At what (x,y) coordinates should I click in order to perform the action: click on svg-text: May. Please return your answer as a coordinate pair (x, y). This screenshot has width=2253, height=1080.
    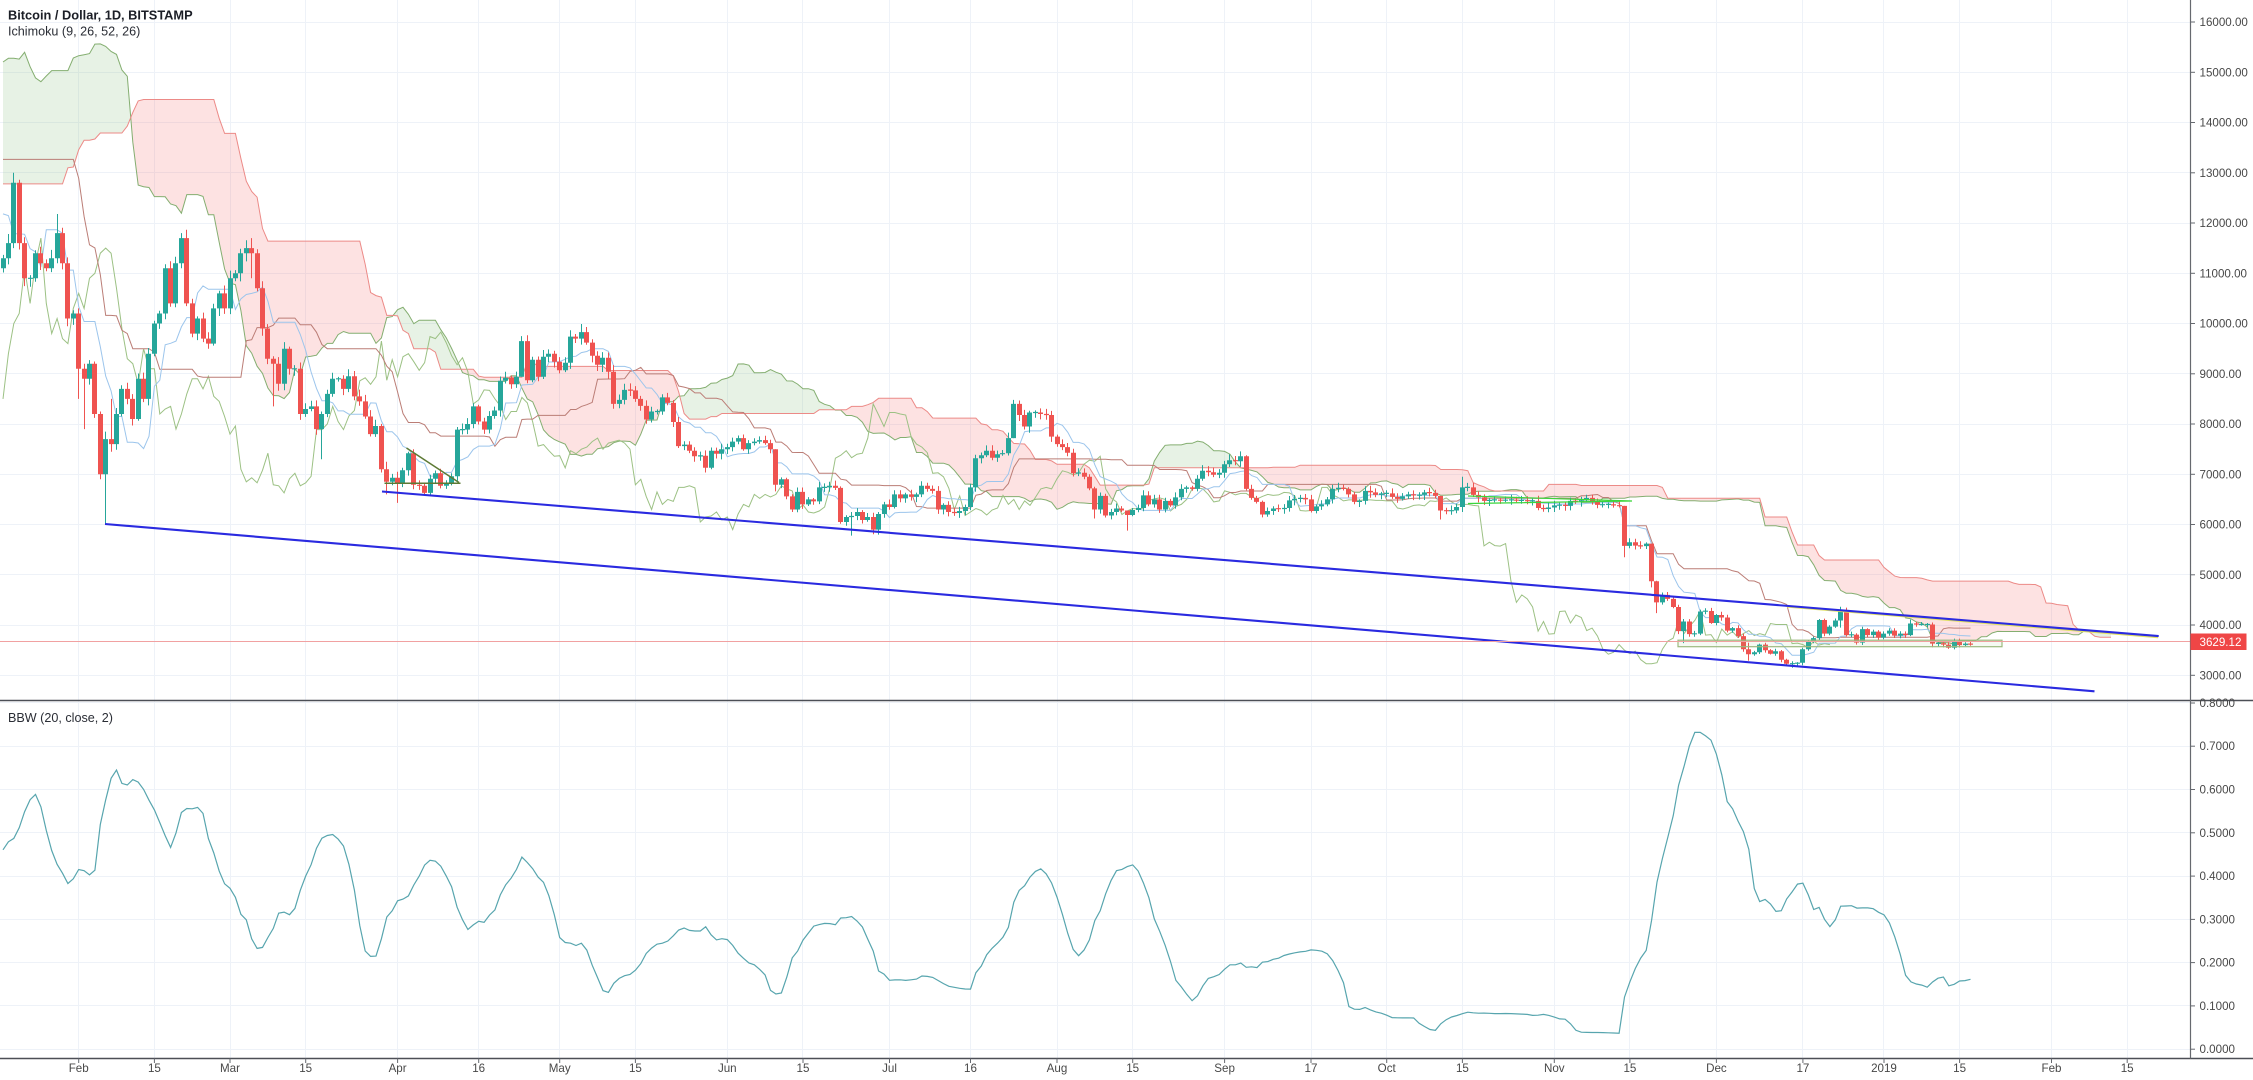
    Looking at the image, I should click on (560, 1068).